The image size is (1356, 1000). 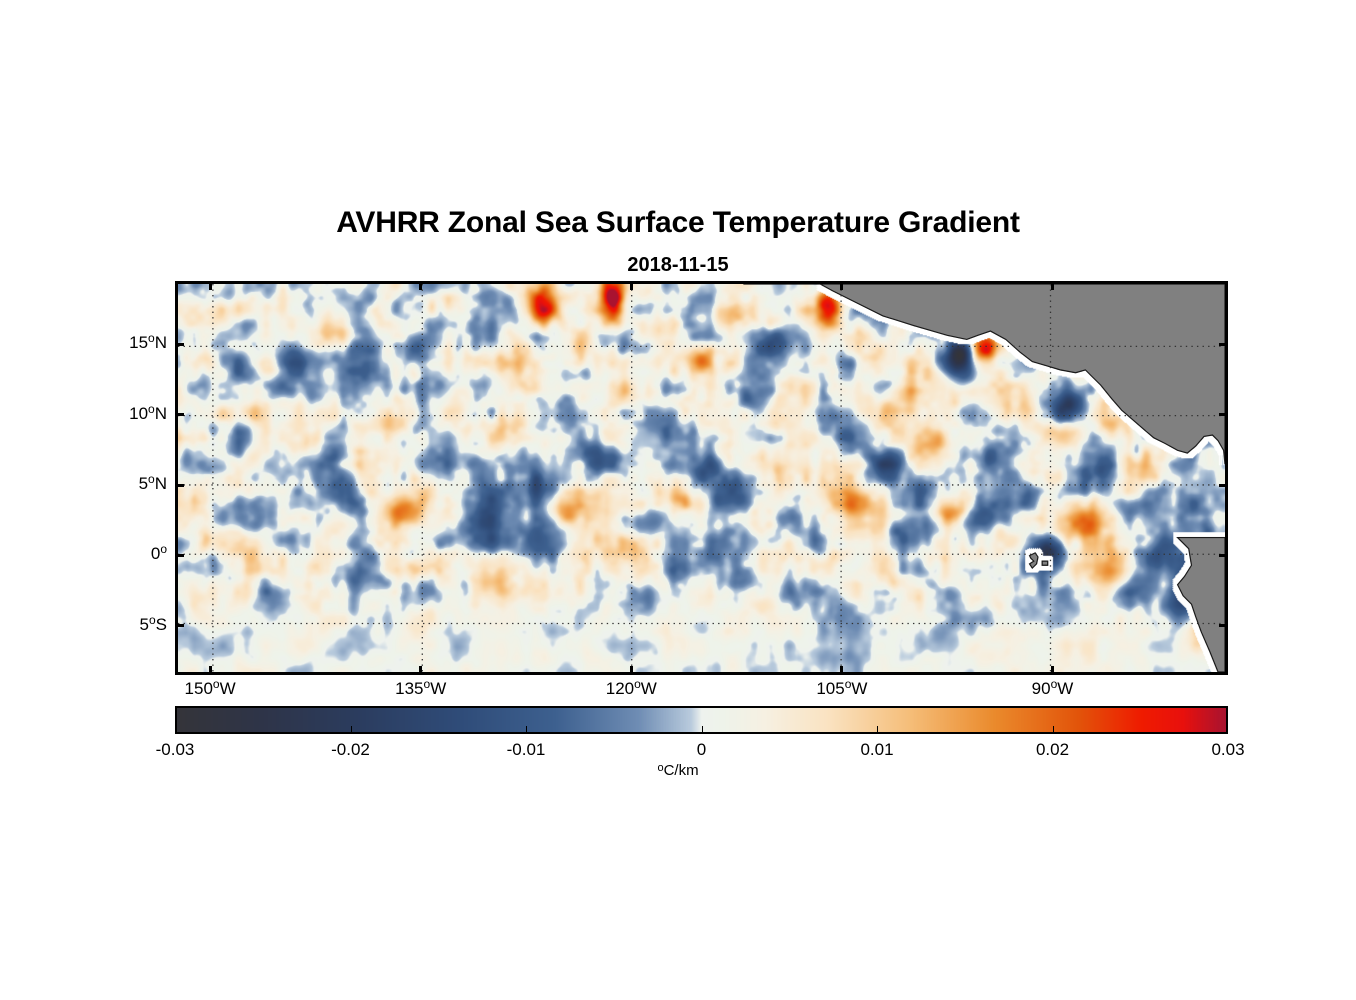 I want to click on colorbar-tick-label: 0.03, so click(x=1228, y=749).